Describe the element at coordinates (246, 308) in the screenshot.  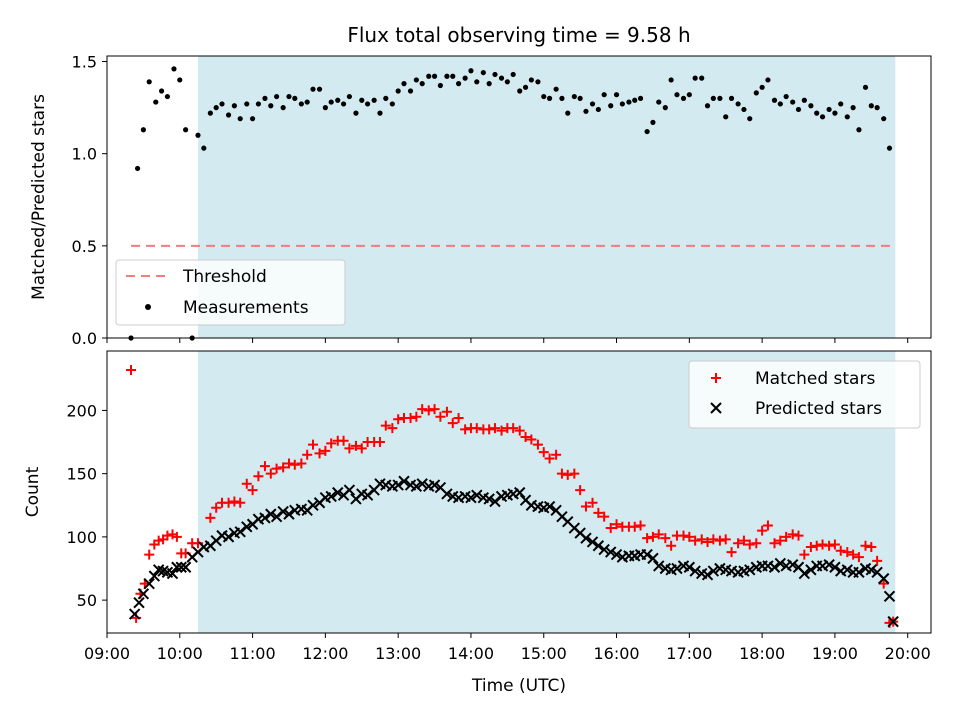
I see `legend-measurements-label: Measurements` at that location.